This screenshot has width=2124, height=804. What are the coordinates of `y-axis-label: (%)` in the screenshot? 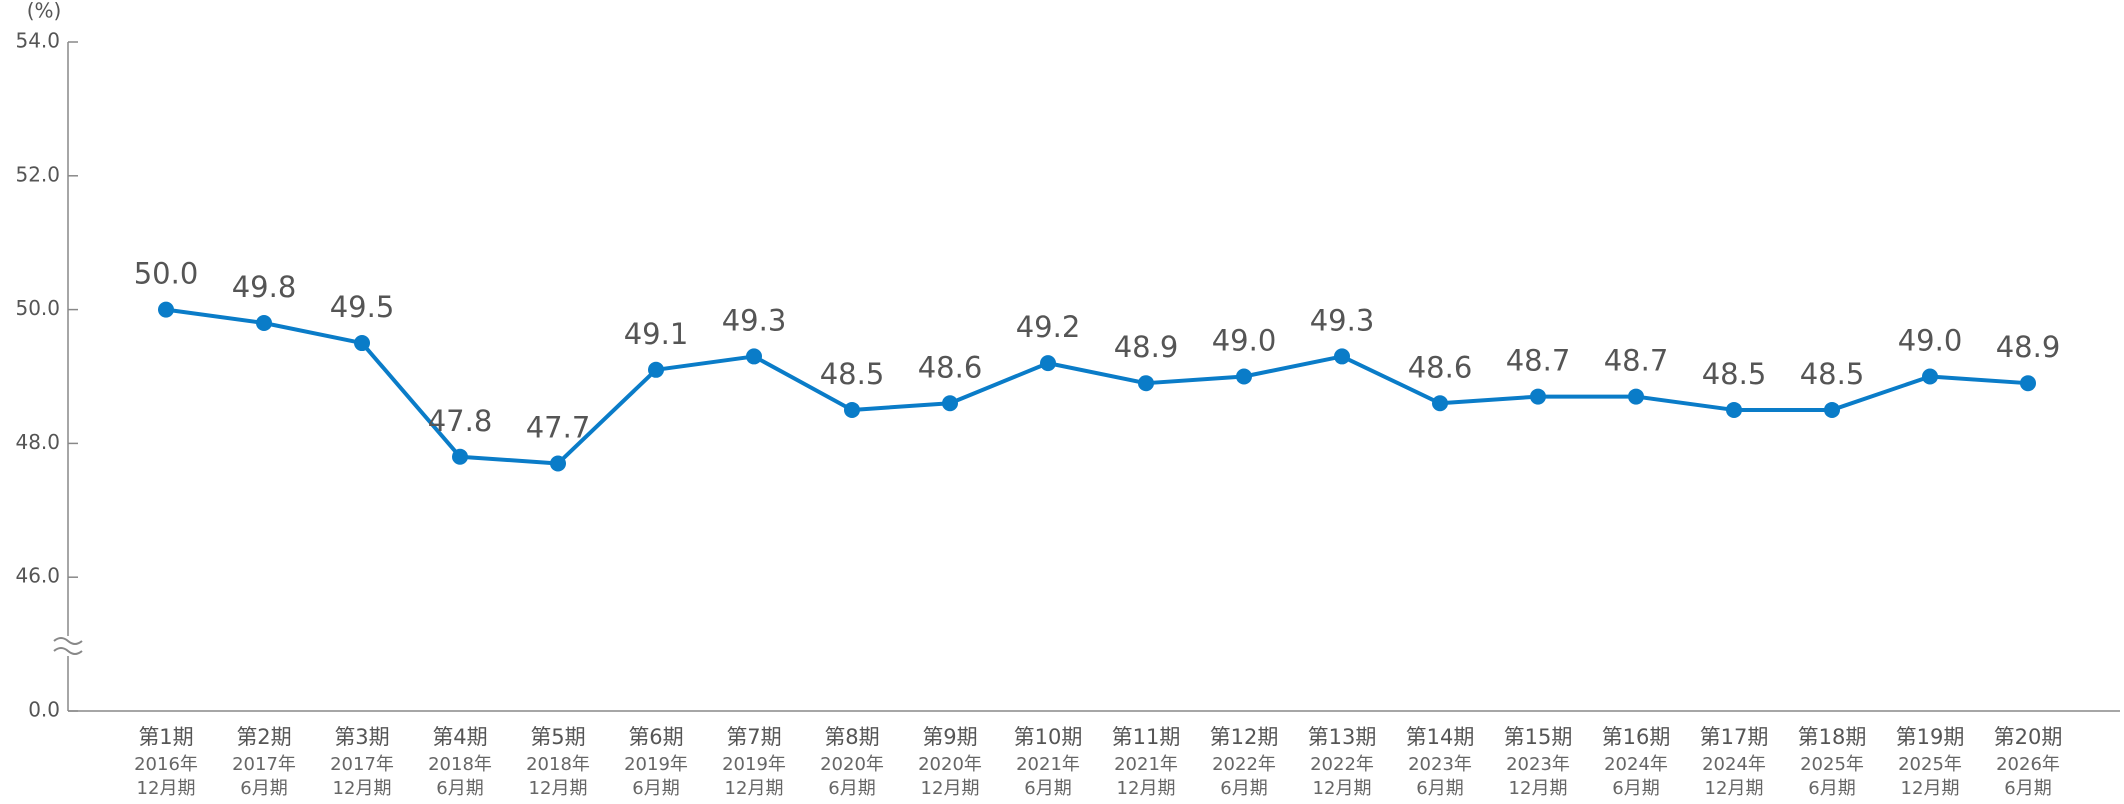 It's located at (44, 11).